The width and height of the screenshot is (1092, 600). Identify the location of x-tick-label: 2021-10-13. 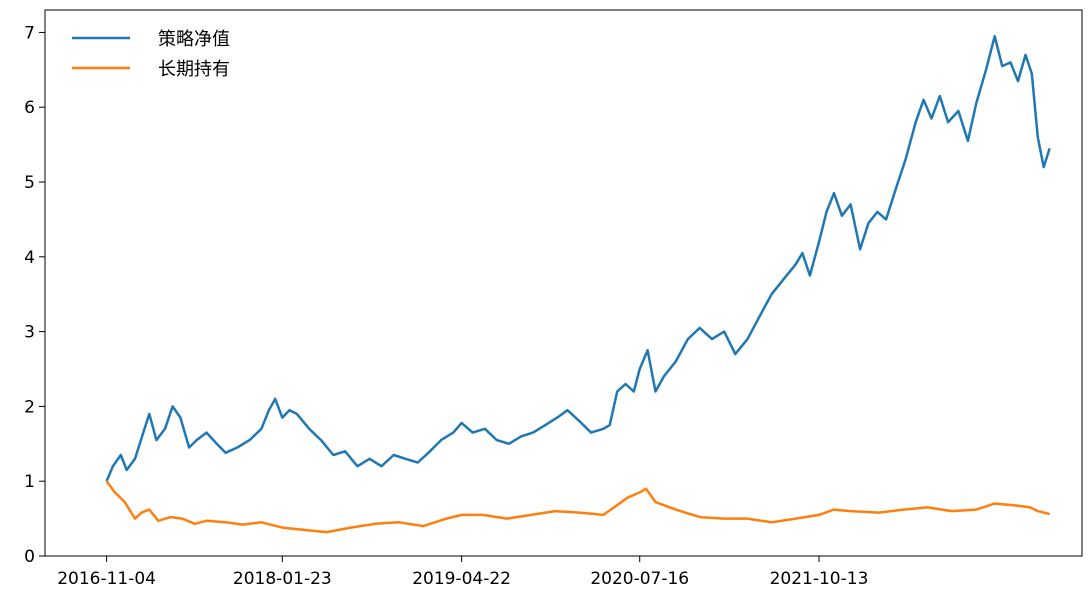
(819, 579).